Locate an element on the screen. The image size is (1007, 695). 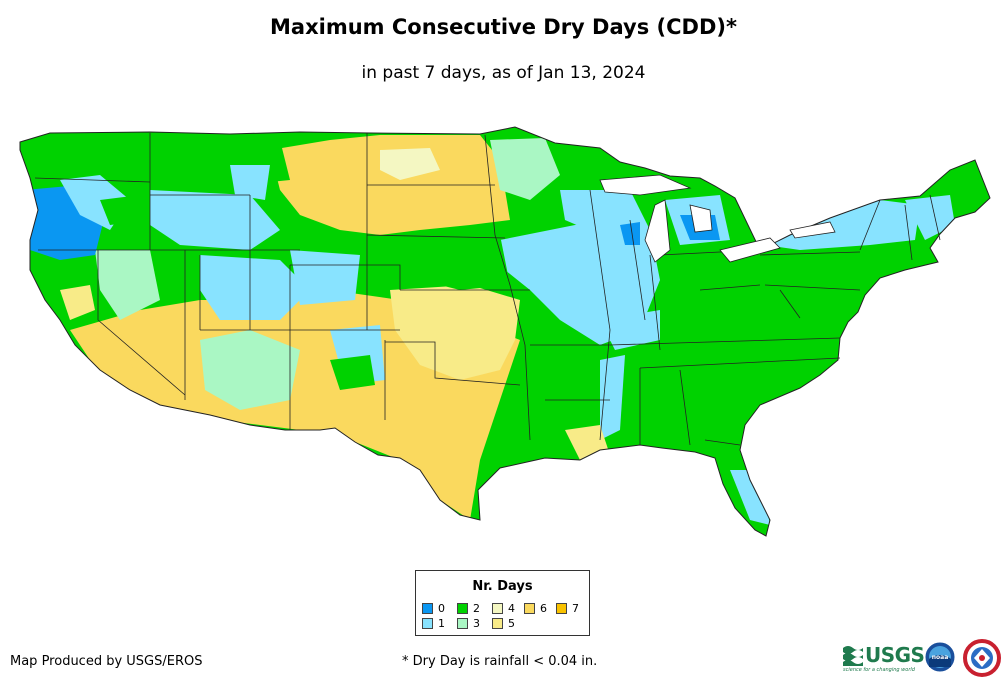
map-subtitle: in past 7 days, as of Jan 13, 2024 is located at coordinates (503, 73).